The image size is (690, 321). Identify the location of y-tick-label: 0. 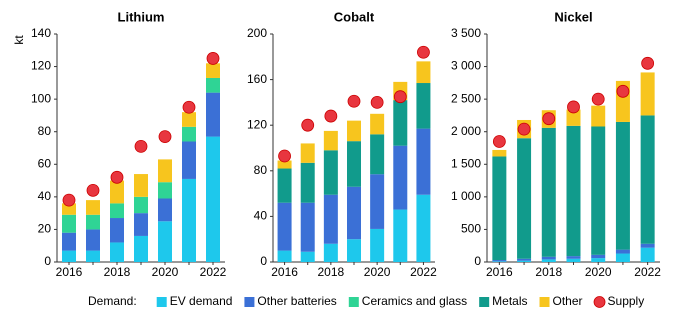
(263, 261).